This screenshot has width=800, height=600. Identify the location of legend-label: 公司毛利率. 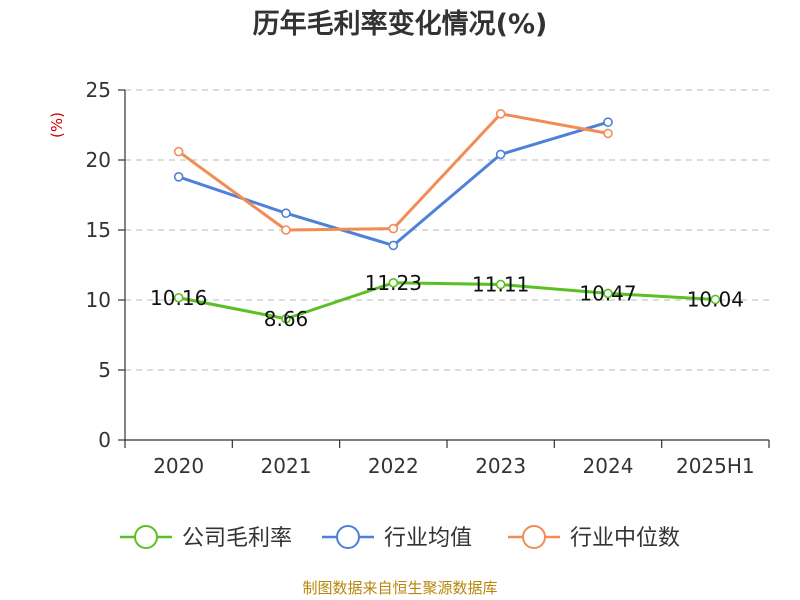
(237, 538).